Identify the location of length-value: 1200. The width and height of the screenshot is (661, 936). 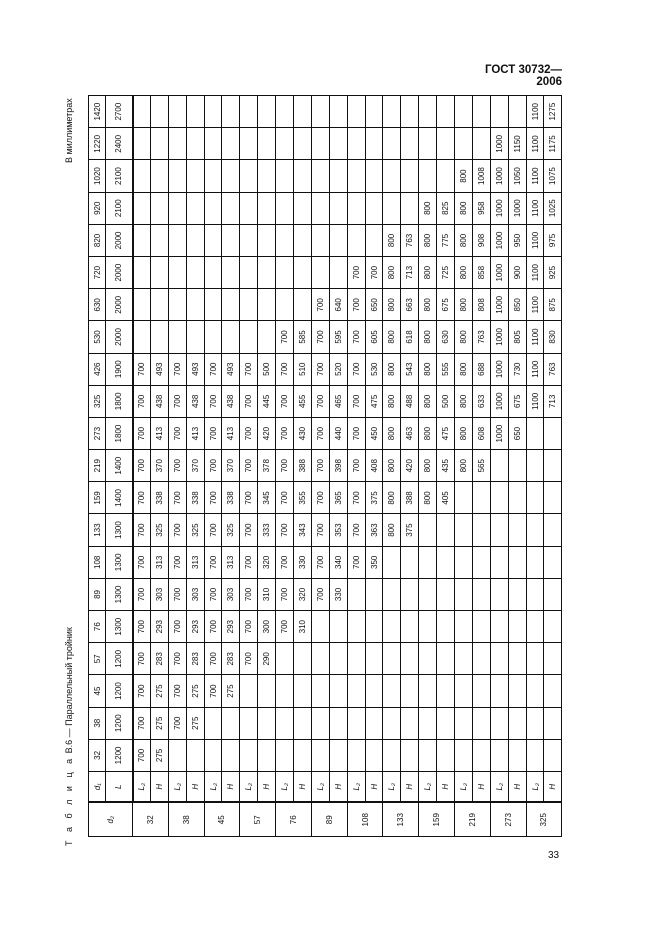
(119, 723).